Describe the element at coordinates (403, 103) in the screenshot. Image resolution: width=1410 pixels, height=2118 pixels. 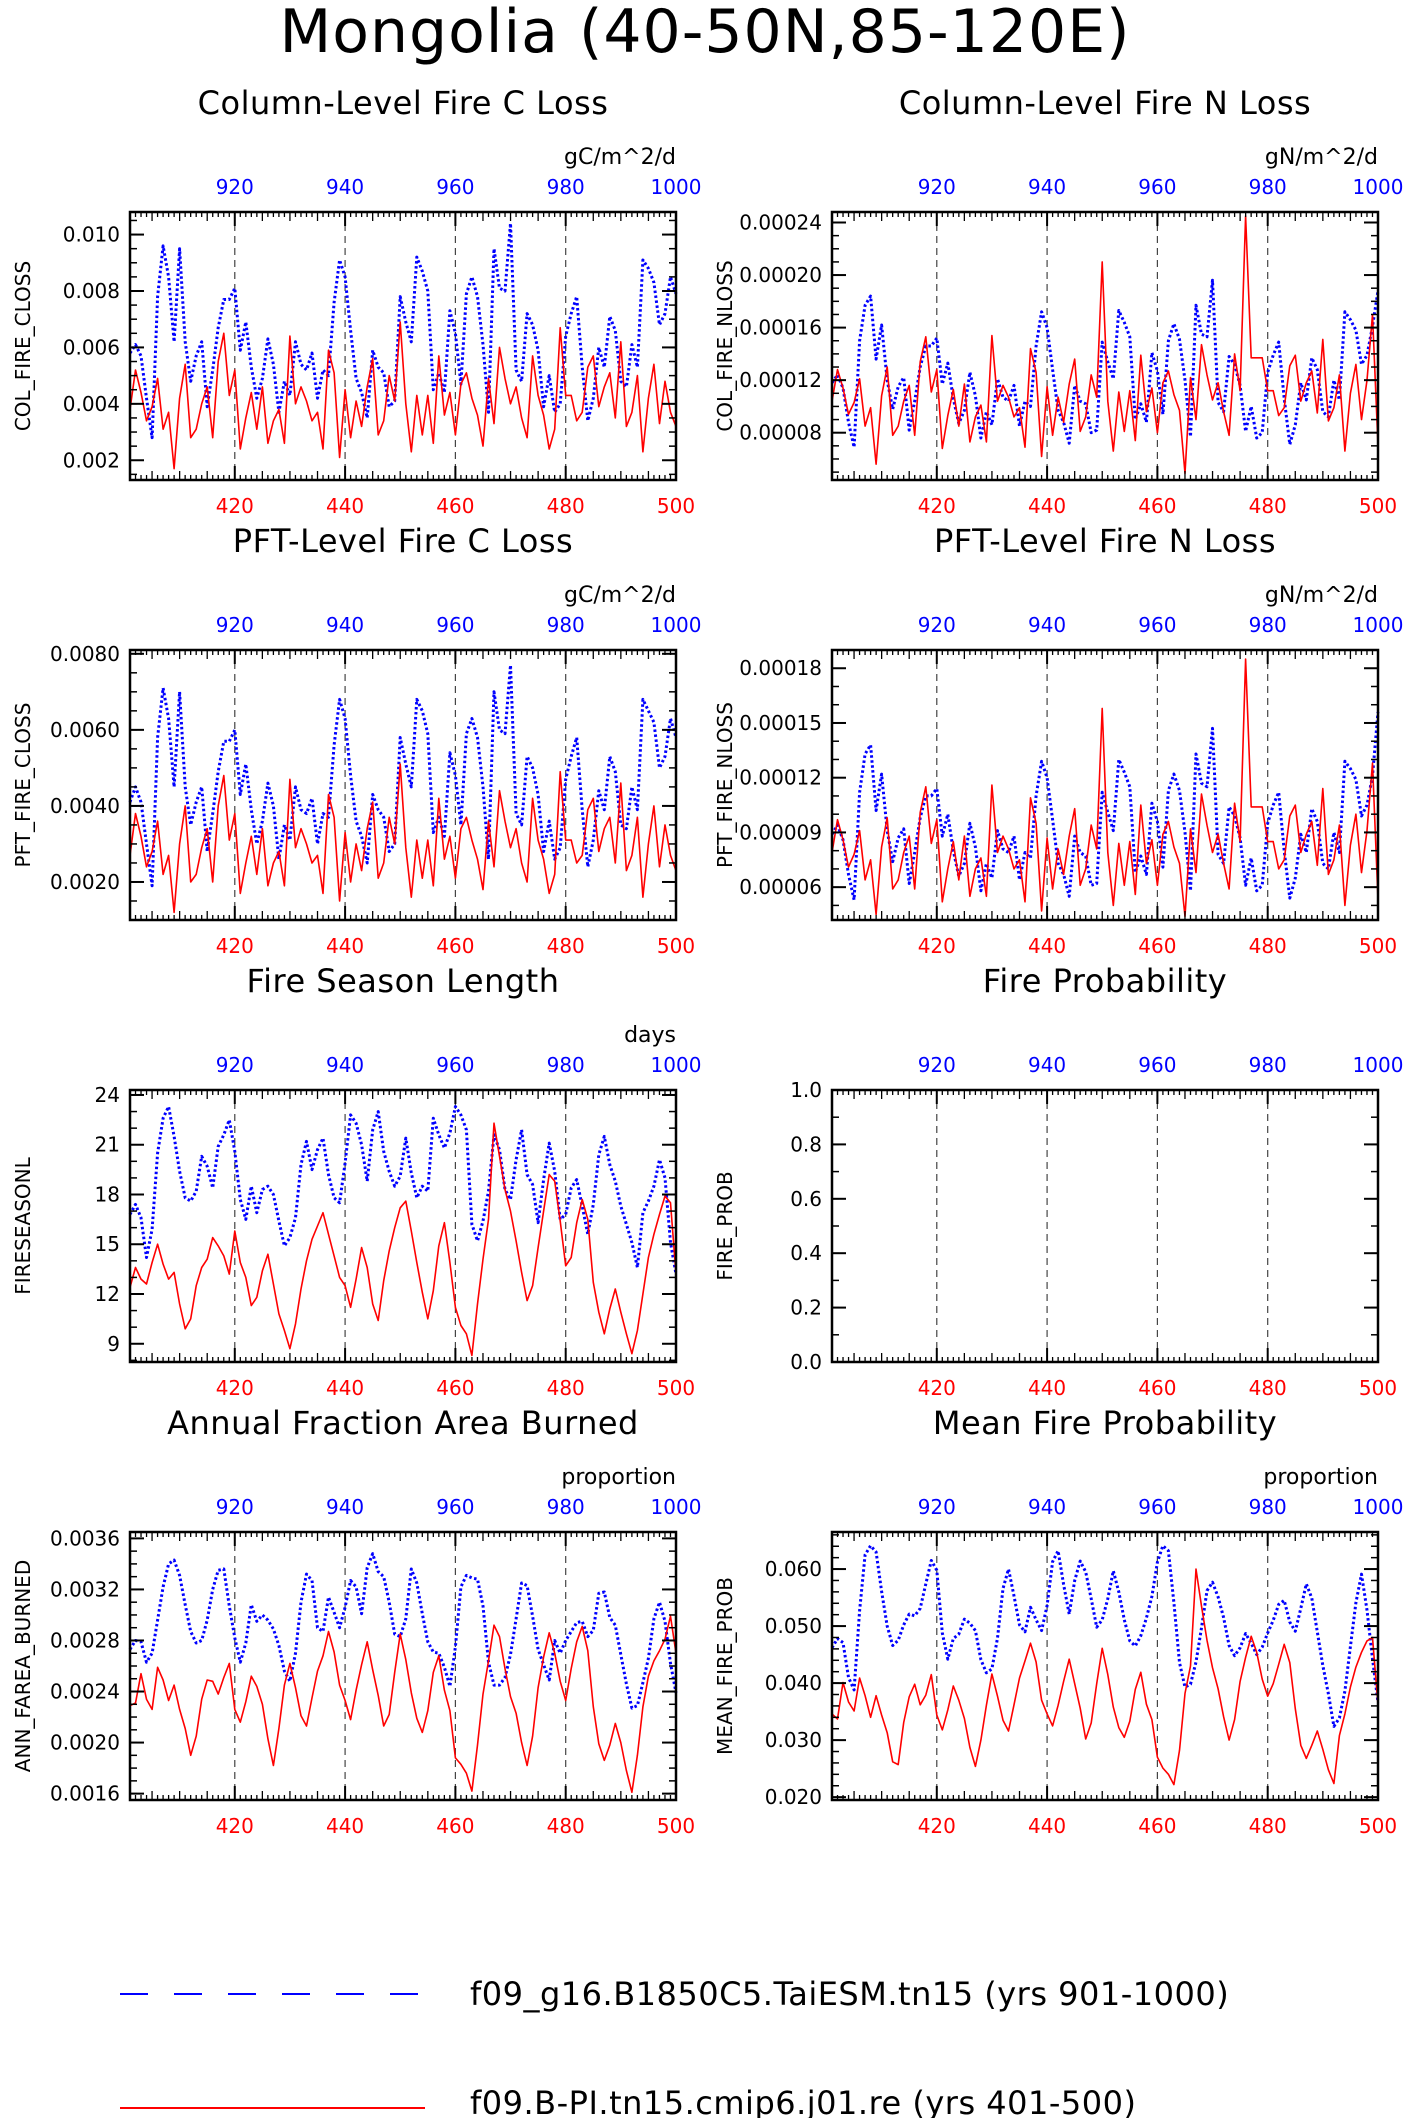
I see `panel-title: Column-Level Fire C Loss` at that location.